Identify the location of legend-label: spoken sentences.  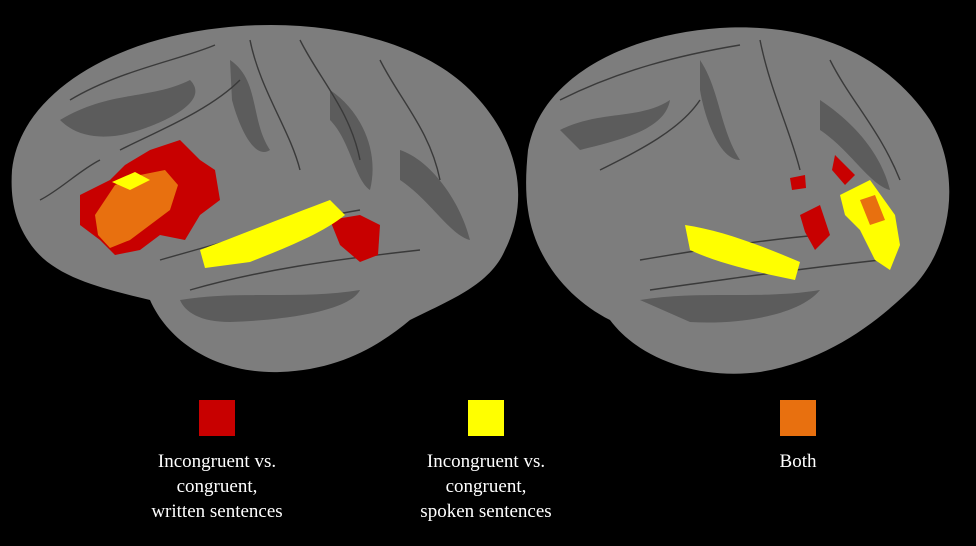
(485, 511).